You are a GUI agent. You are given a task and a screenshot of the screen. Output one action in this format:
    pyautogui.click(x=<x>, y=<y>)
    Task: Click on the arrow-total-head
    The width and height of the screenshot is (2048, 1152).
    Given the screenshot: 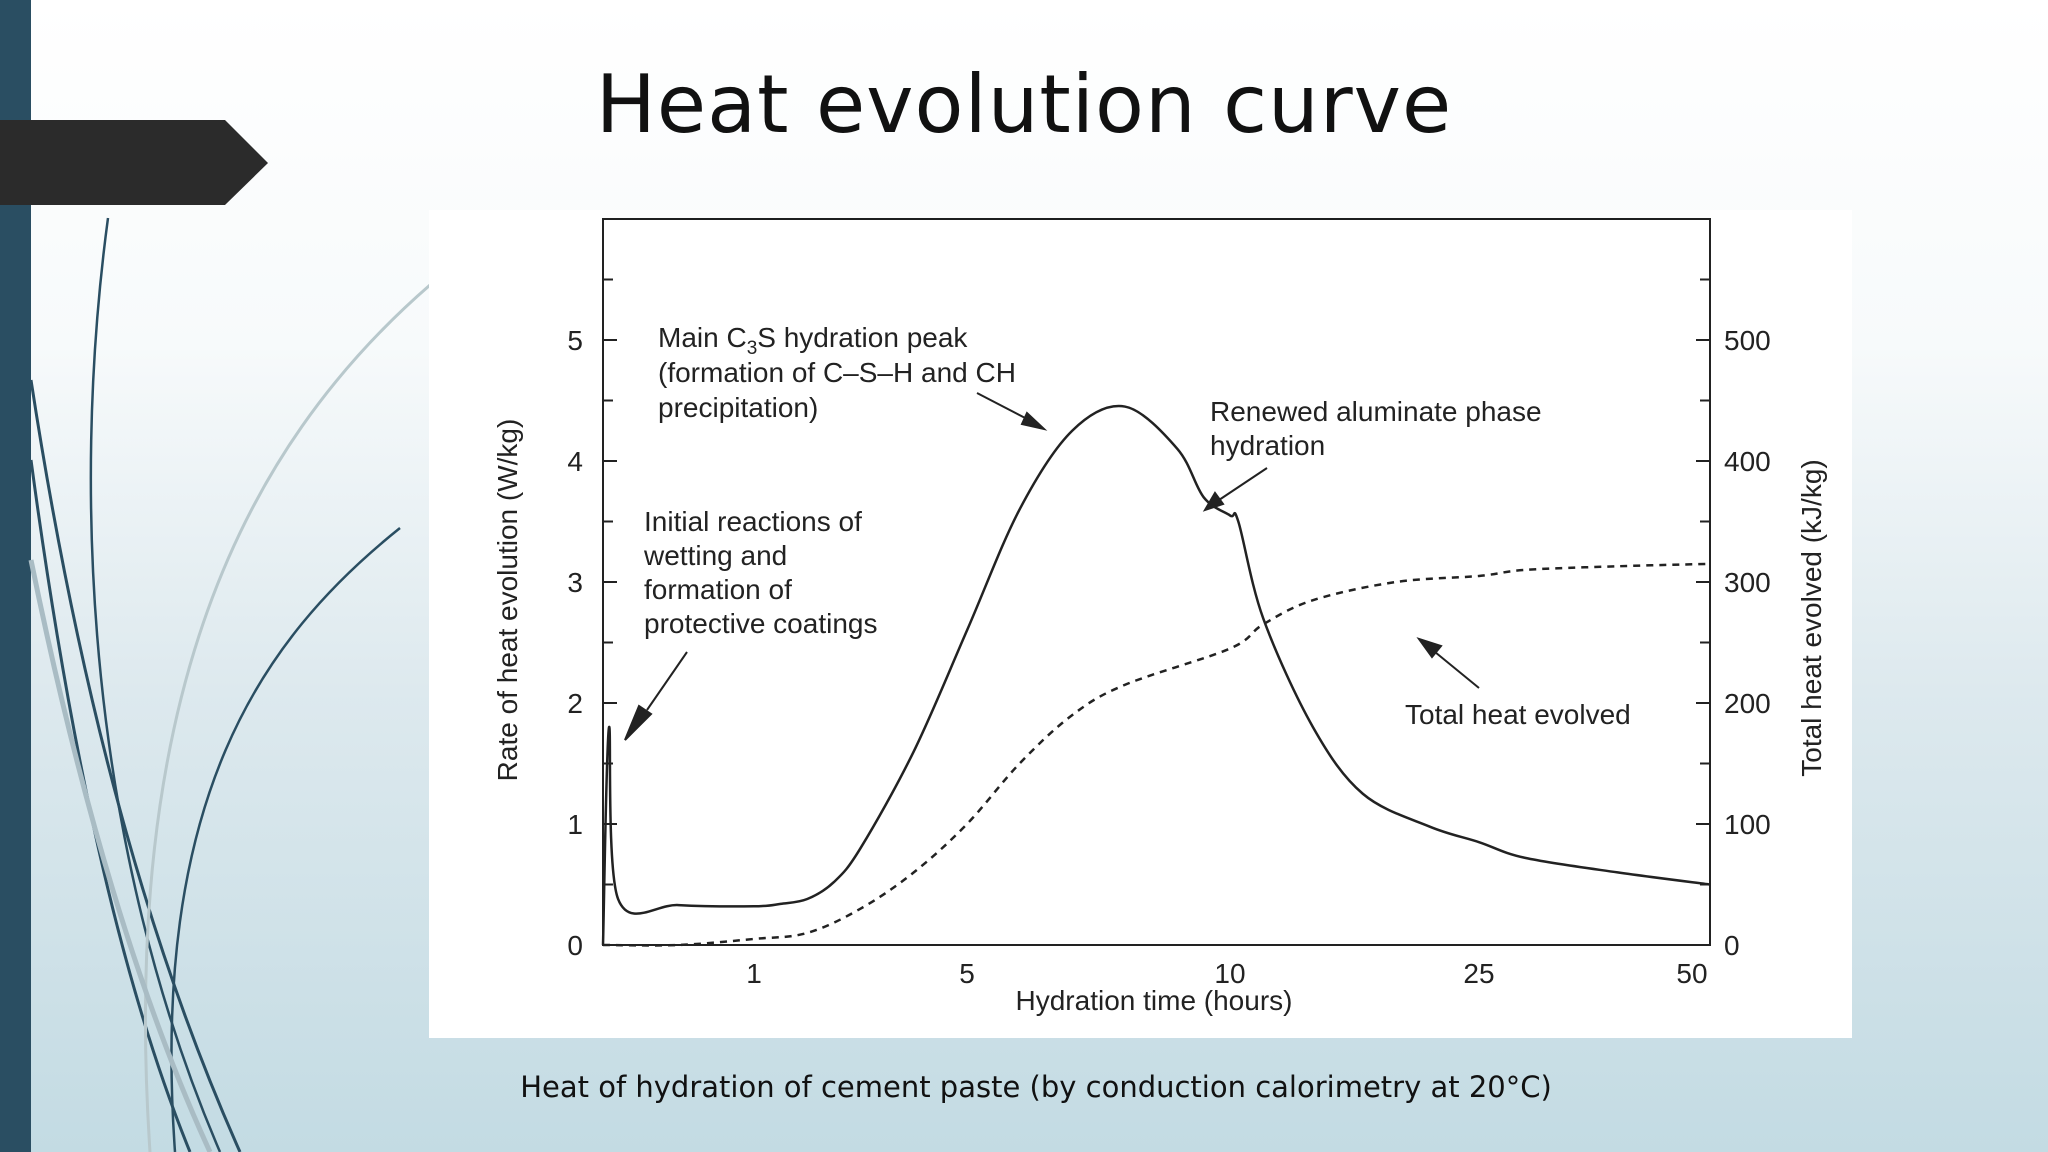 What is the action you would take?
    pyautogui.click(x=1429, y=648)
    